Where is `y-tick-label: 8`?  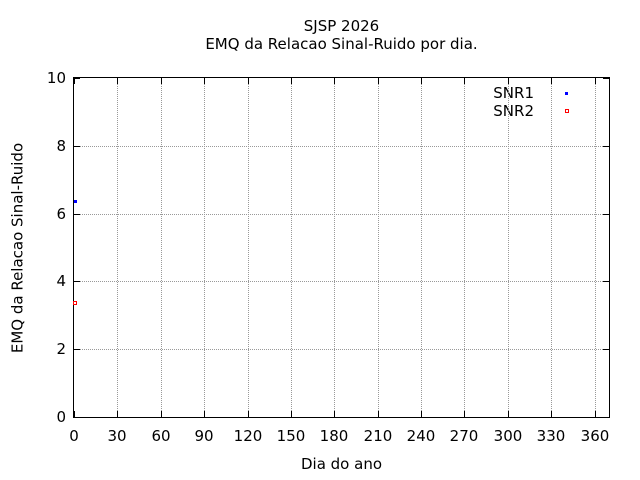 y-tick-label: 8 is located at coordinates (61, 146).